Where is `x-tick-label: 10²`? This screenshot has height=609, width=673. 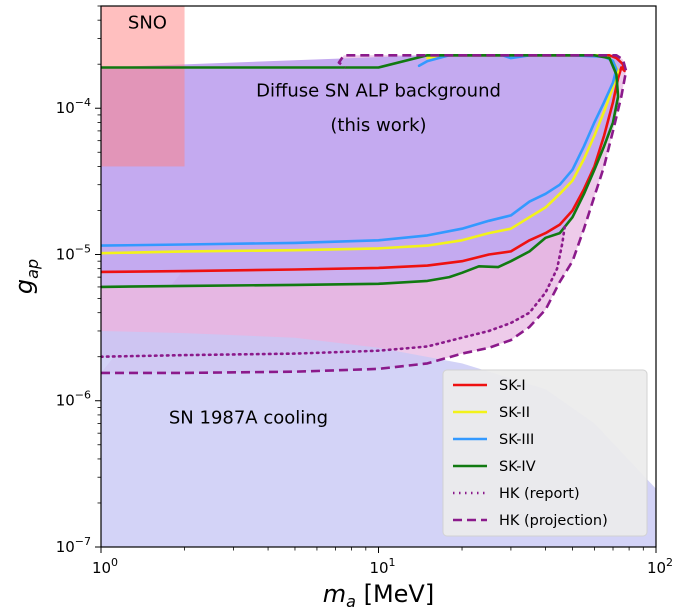 x-tick-label: 10² is located at coordinates (660, 566).